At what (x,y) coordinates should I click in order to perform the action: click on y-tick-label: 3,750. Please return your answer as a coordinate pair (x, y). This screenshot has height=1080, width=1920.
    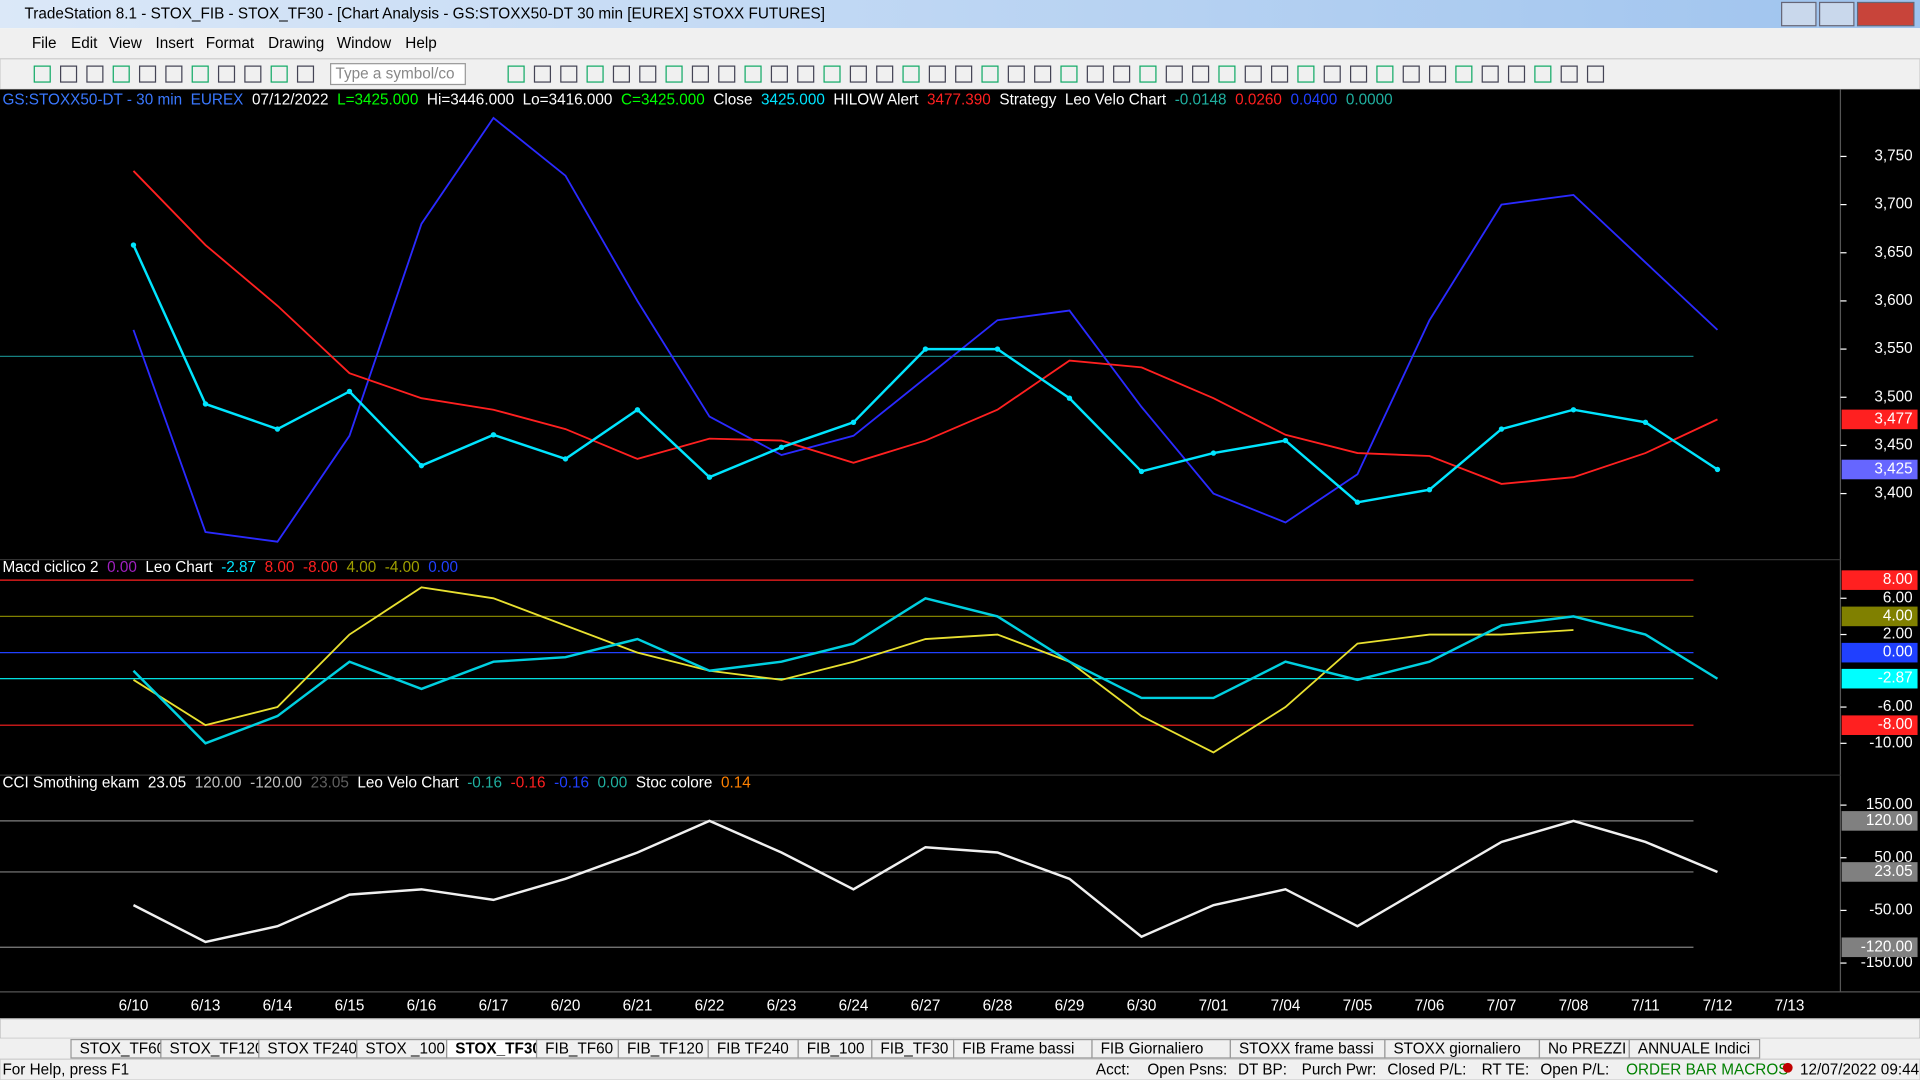
    Looking at the image, I should click on (1893, 155).